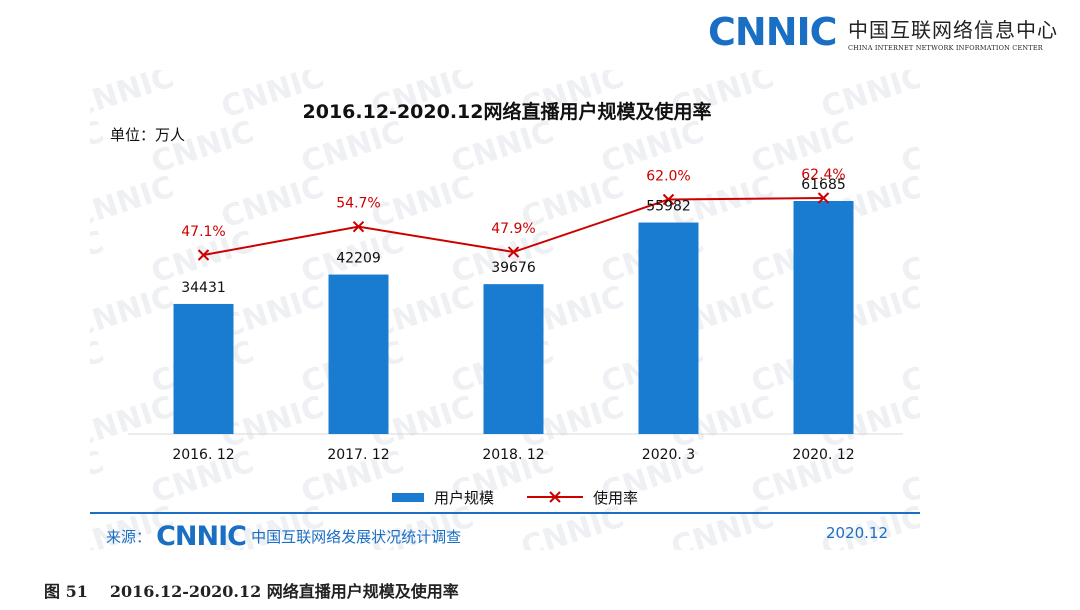  Describe the element at coordinates (668, 176) in the screenshot. I see `line-value-label: 62.0%` at that location.